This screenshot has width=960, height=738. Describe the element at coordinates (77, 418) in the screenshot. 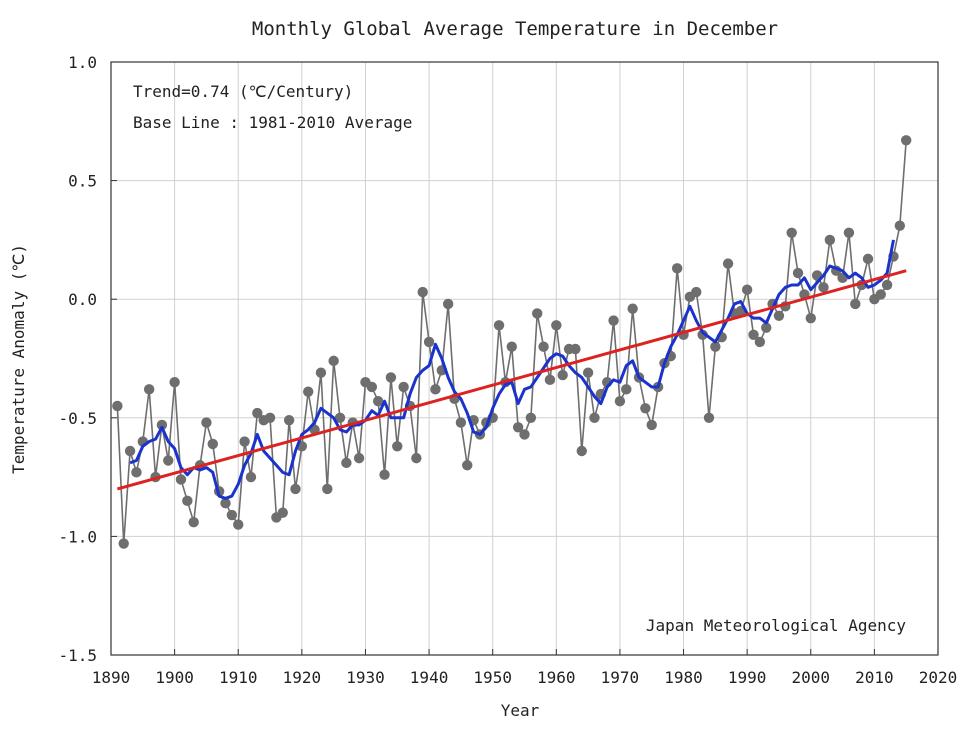

I see `y-tick-label: -0.5` at that location.